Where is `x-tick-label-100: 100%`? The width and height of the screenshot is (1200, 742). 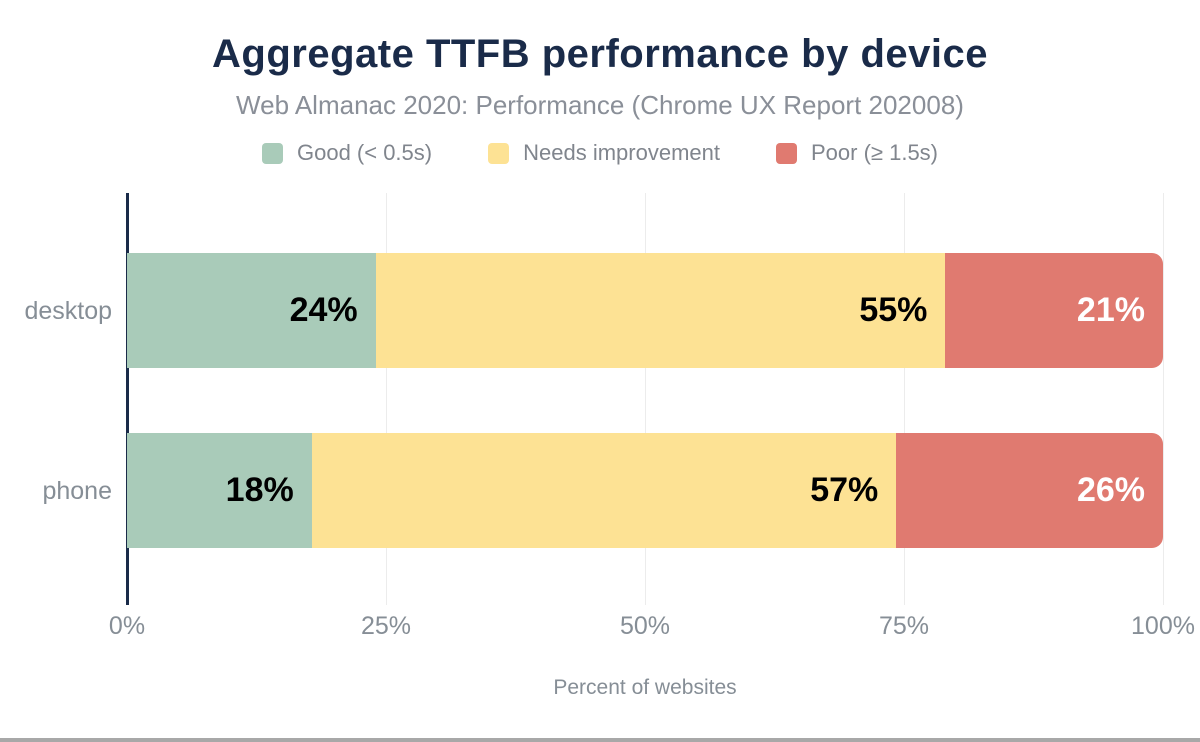
x-tick-label-100: 100% is located at coordinates (1163, 626).